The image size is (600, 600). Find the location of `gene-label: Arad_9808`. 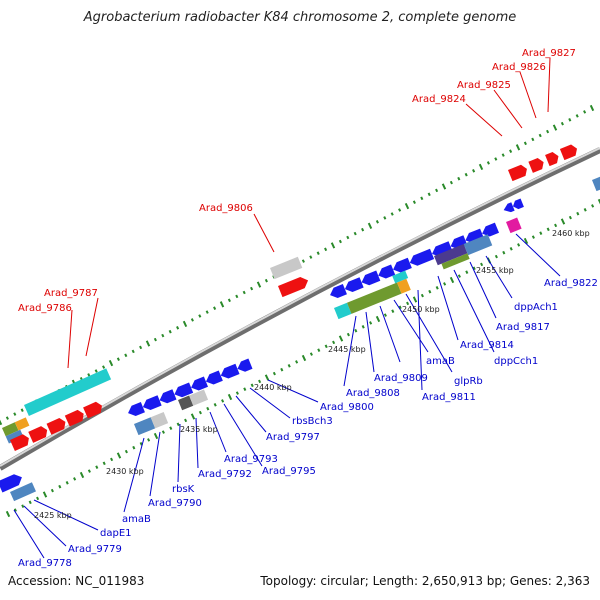

gene-label: Arad_9808 is located at coordinates (373, 393).